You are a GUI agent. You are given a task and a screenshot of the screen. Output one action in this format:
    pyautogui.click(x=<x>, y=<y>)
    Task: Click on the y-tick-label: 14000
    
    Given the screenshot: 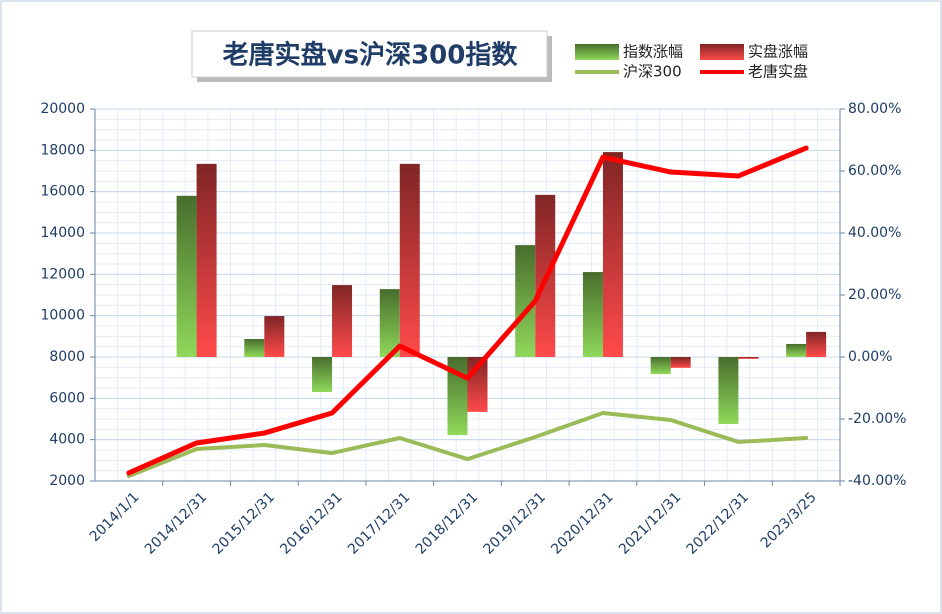 What is the action you would take?
    pyautogui.click(x=62, y=233)
    